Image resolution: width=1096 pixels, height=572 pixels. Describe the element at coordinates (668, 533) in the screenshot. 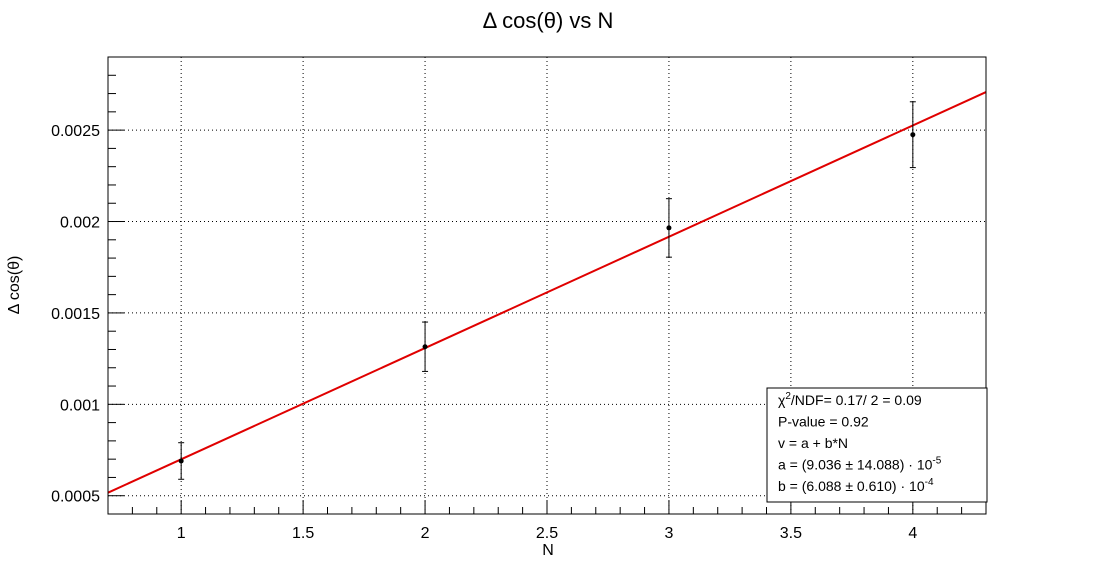

I see `x-tick-label: 3` at that location.